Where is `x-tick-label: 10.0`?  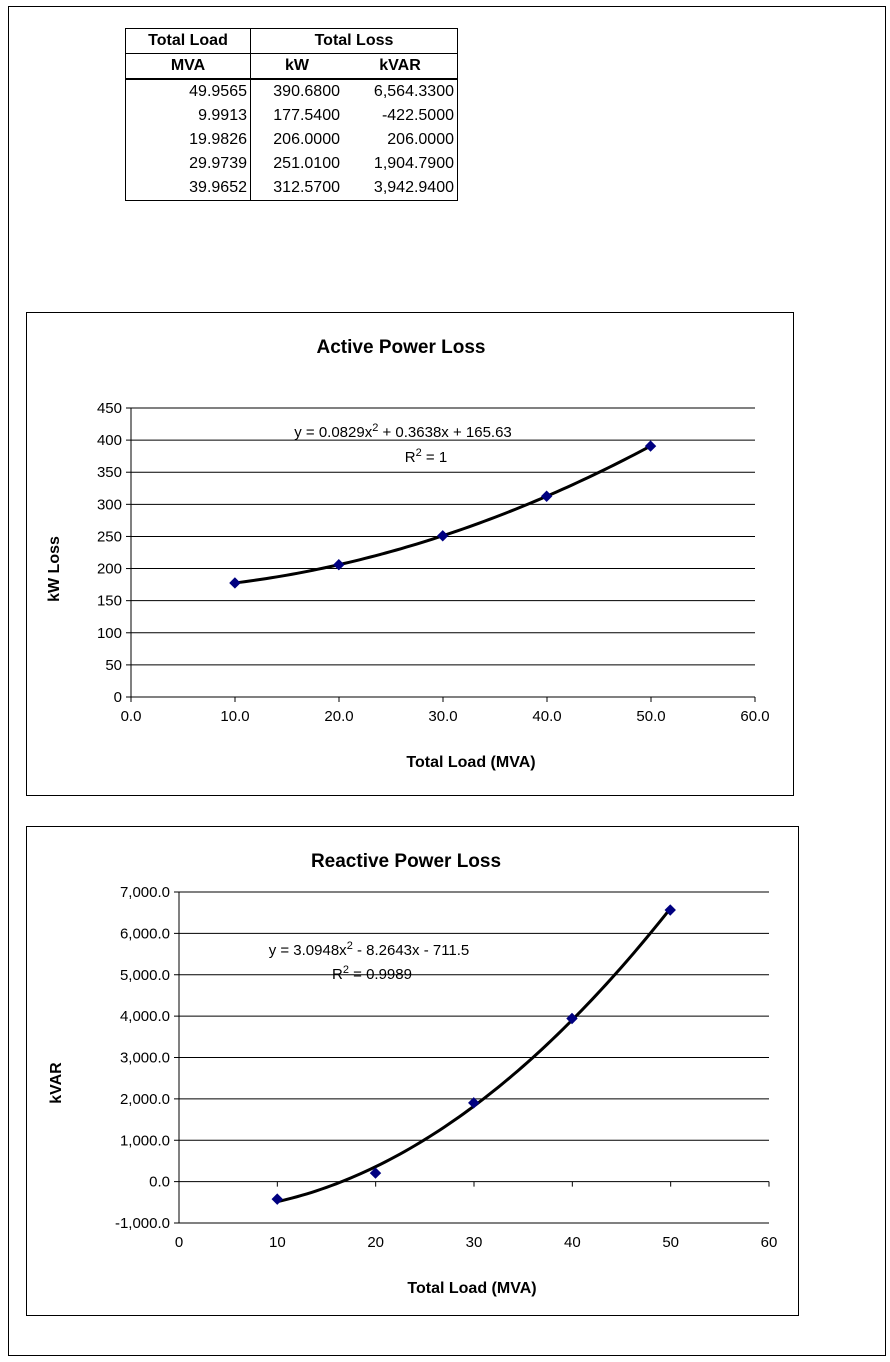
x-tick-label: 10.0 is located at coordinates (234, 716).